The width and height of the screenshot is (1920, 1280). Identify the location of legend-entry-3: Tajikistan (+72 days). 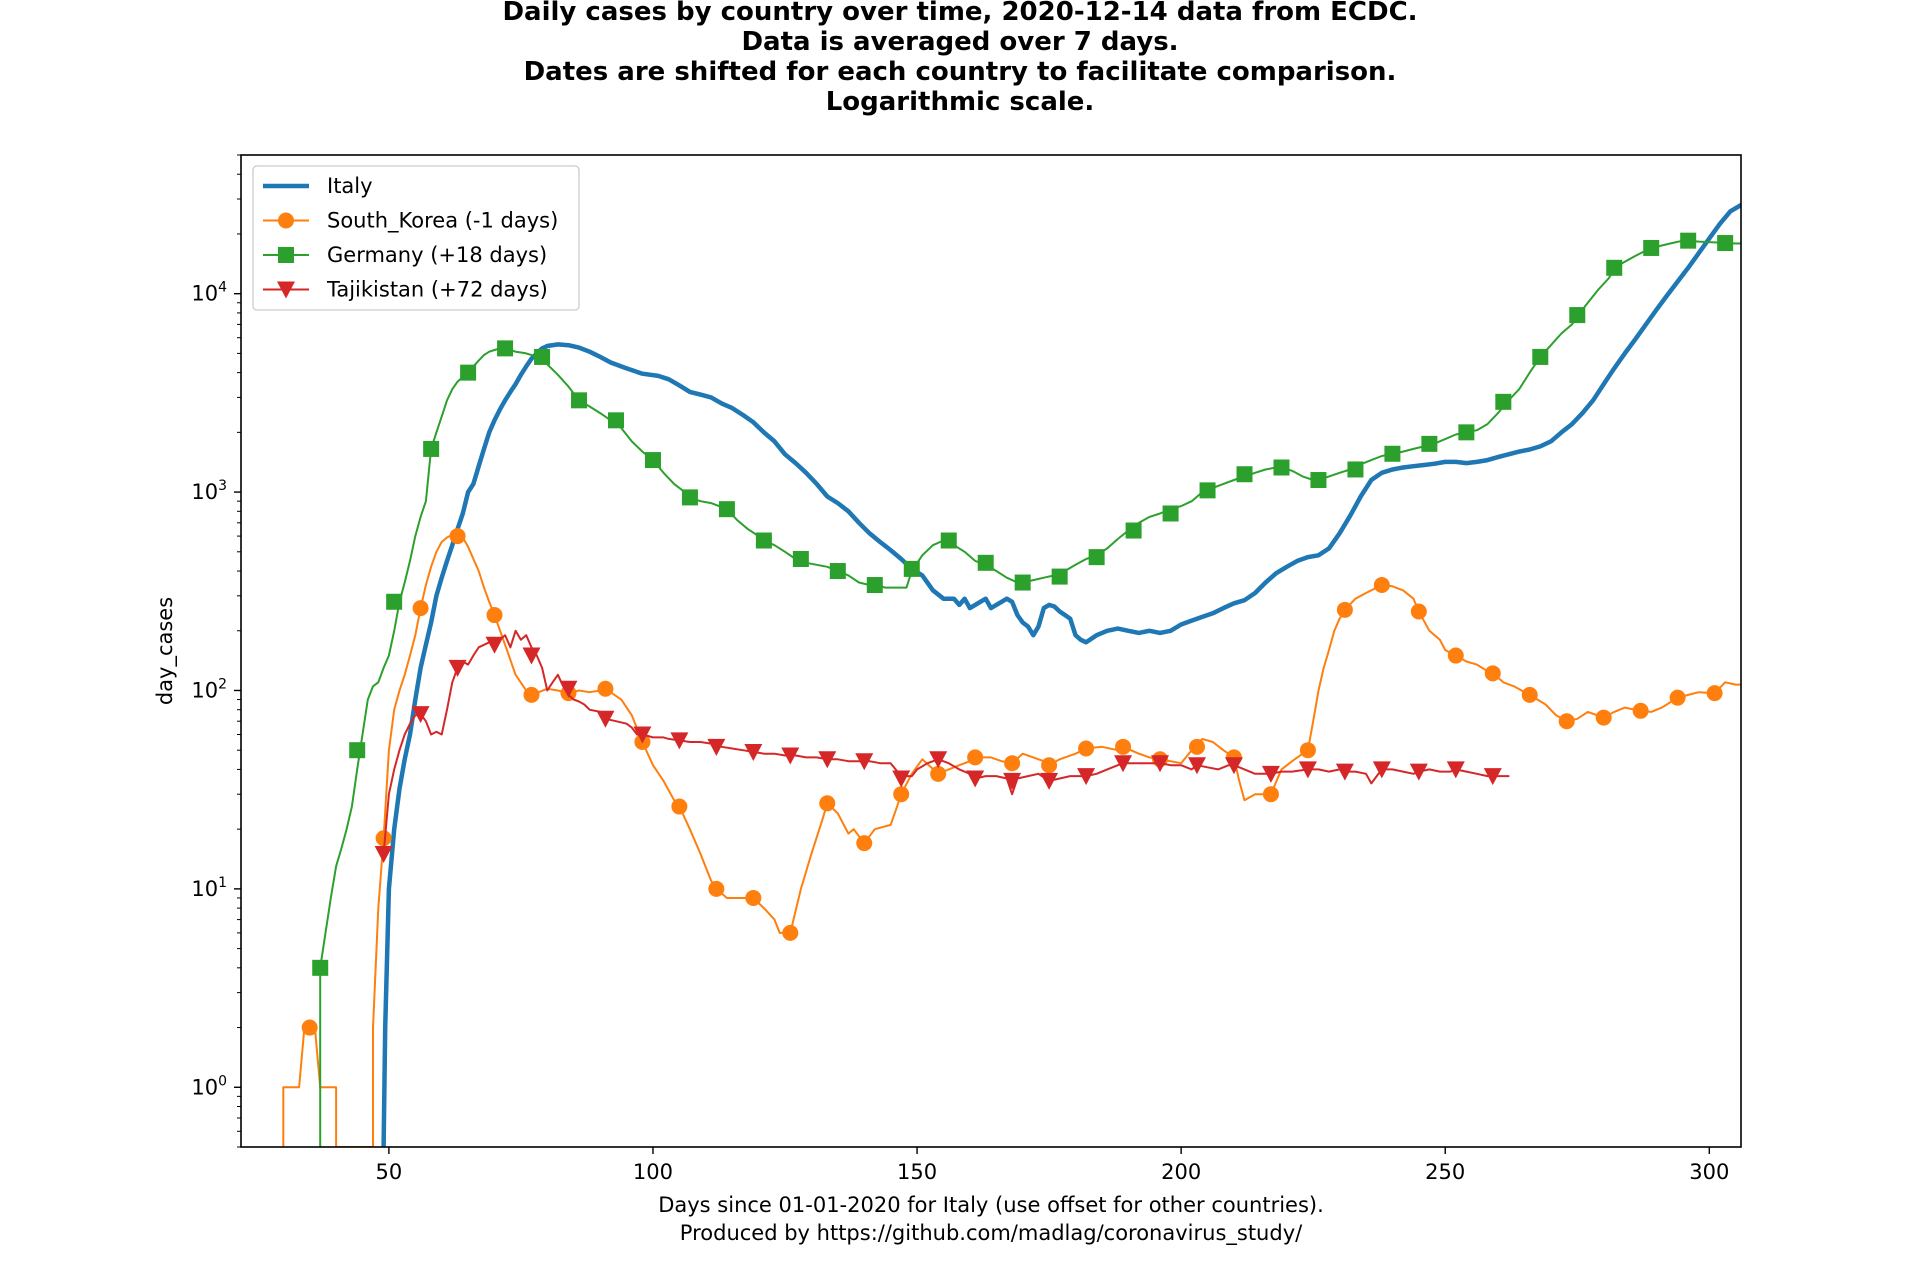
(405, 290).